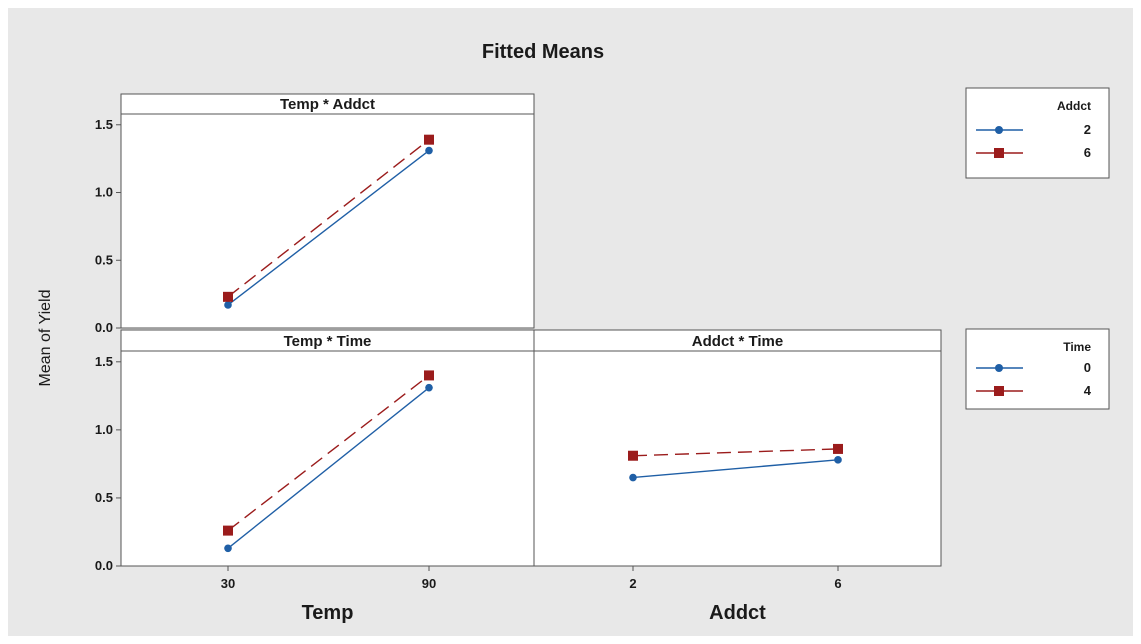 The width and height of the screenshot is (1141, 644). Describe the element at coordinates (328, 613) in the screenshot. I see `x-axis-title: Temp` at that location.